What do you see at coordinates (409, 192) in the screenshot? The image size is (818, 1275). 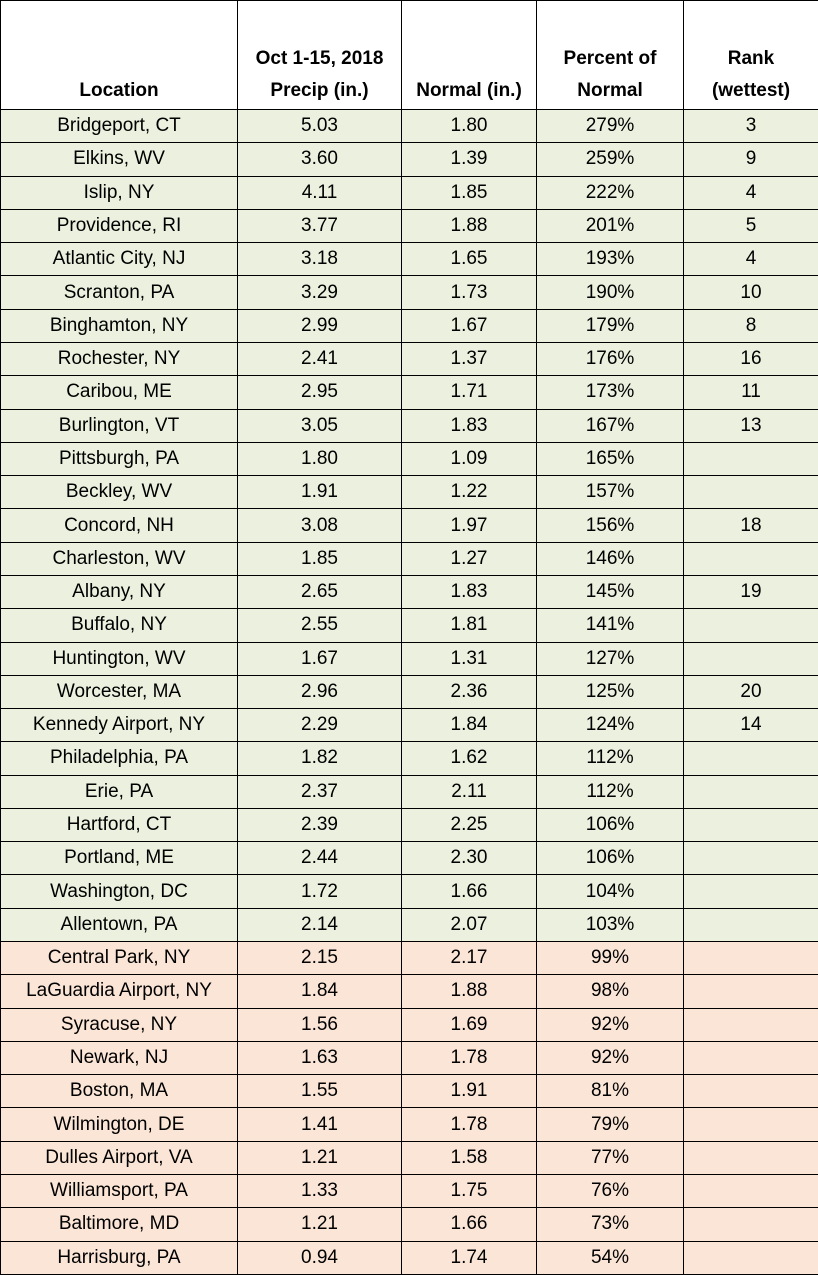 I see `table-row: Islip, NY 4.11 1.85 222% 4` at bounding box center [409, 192].